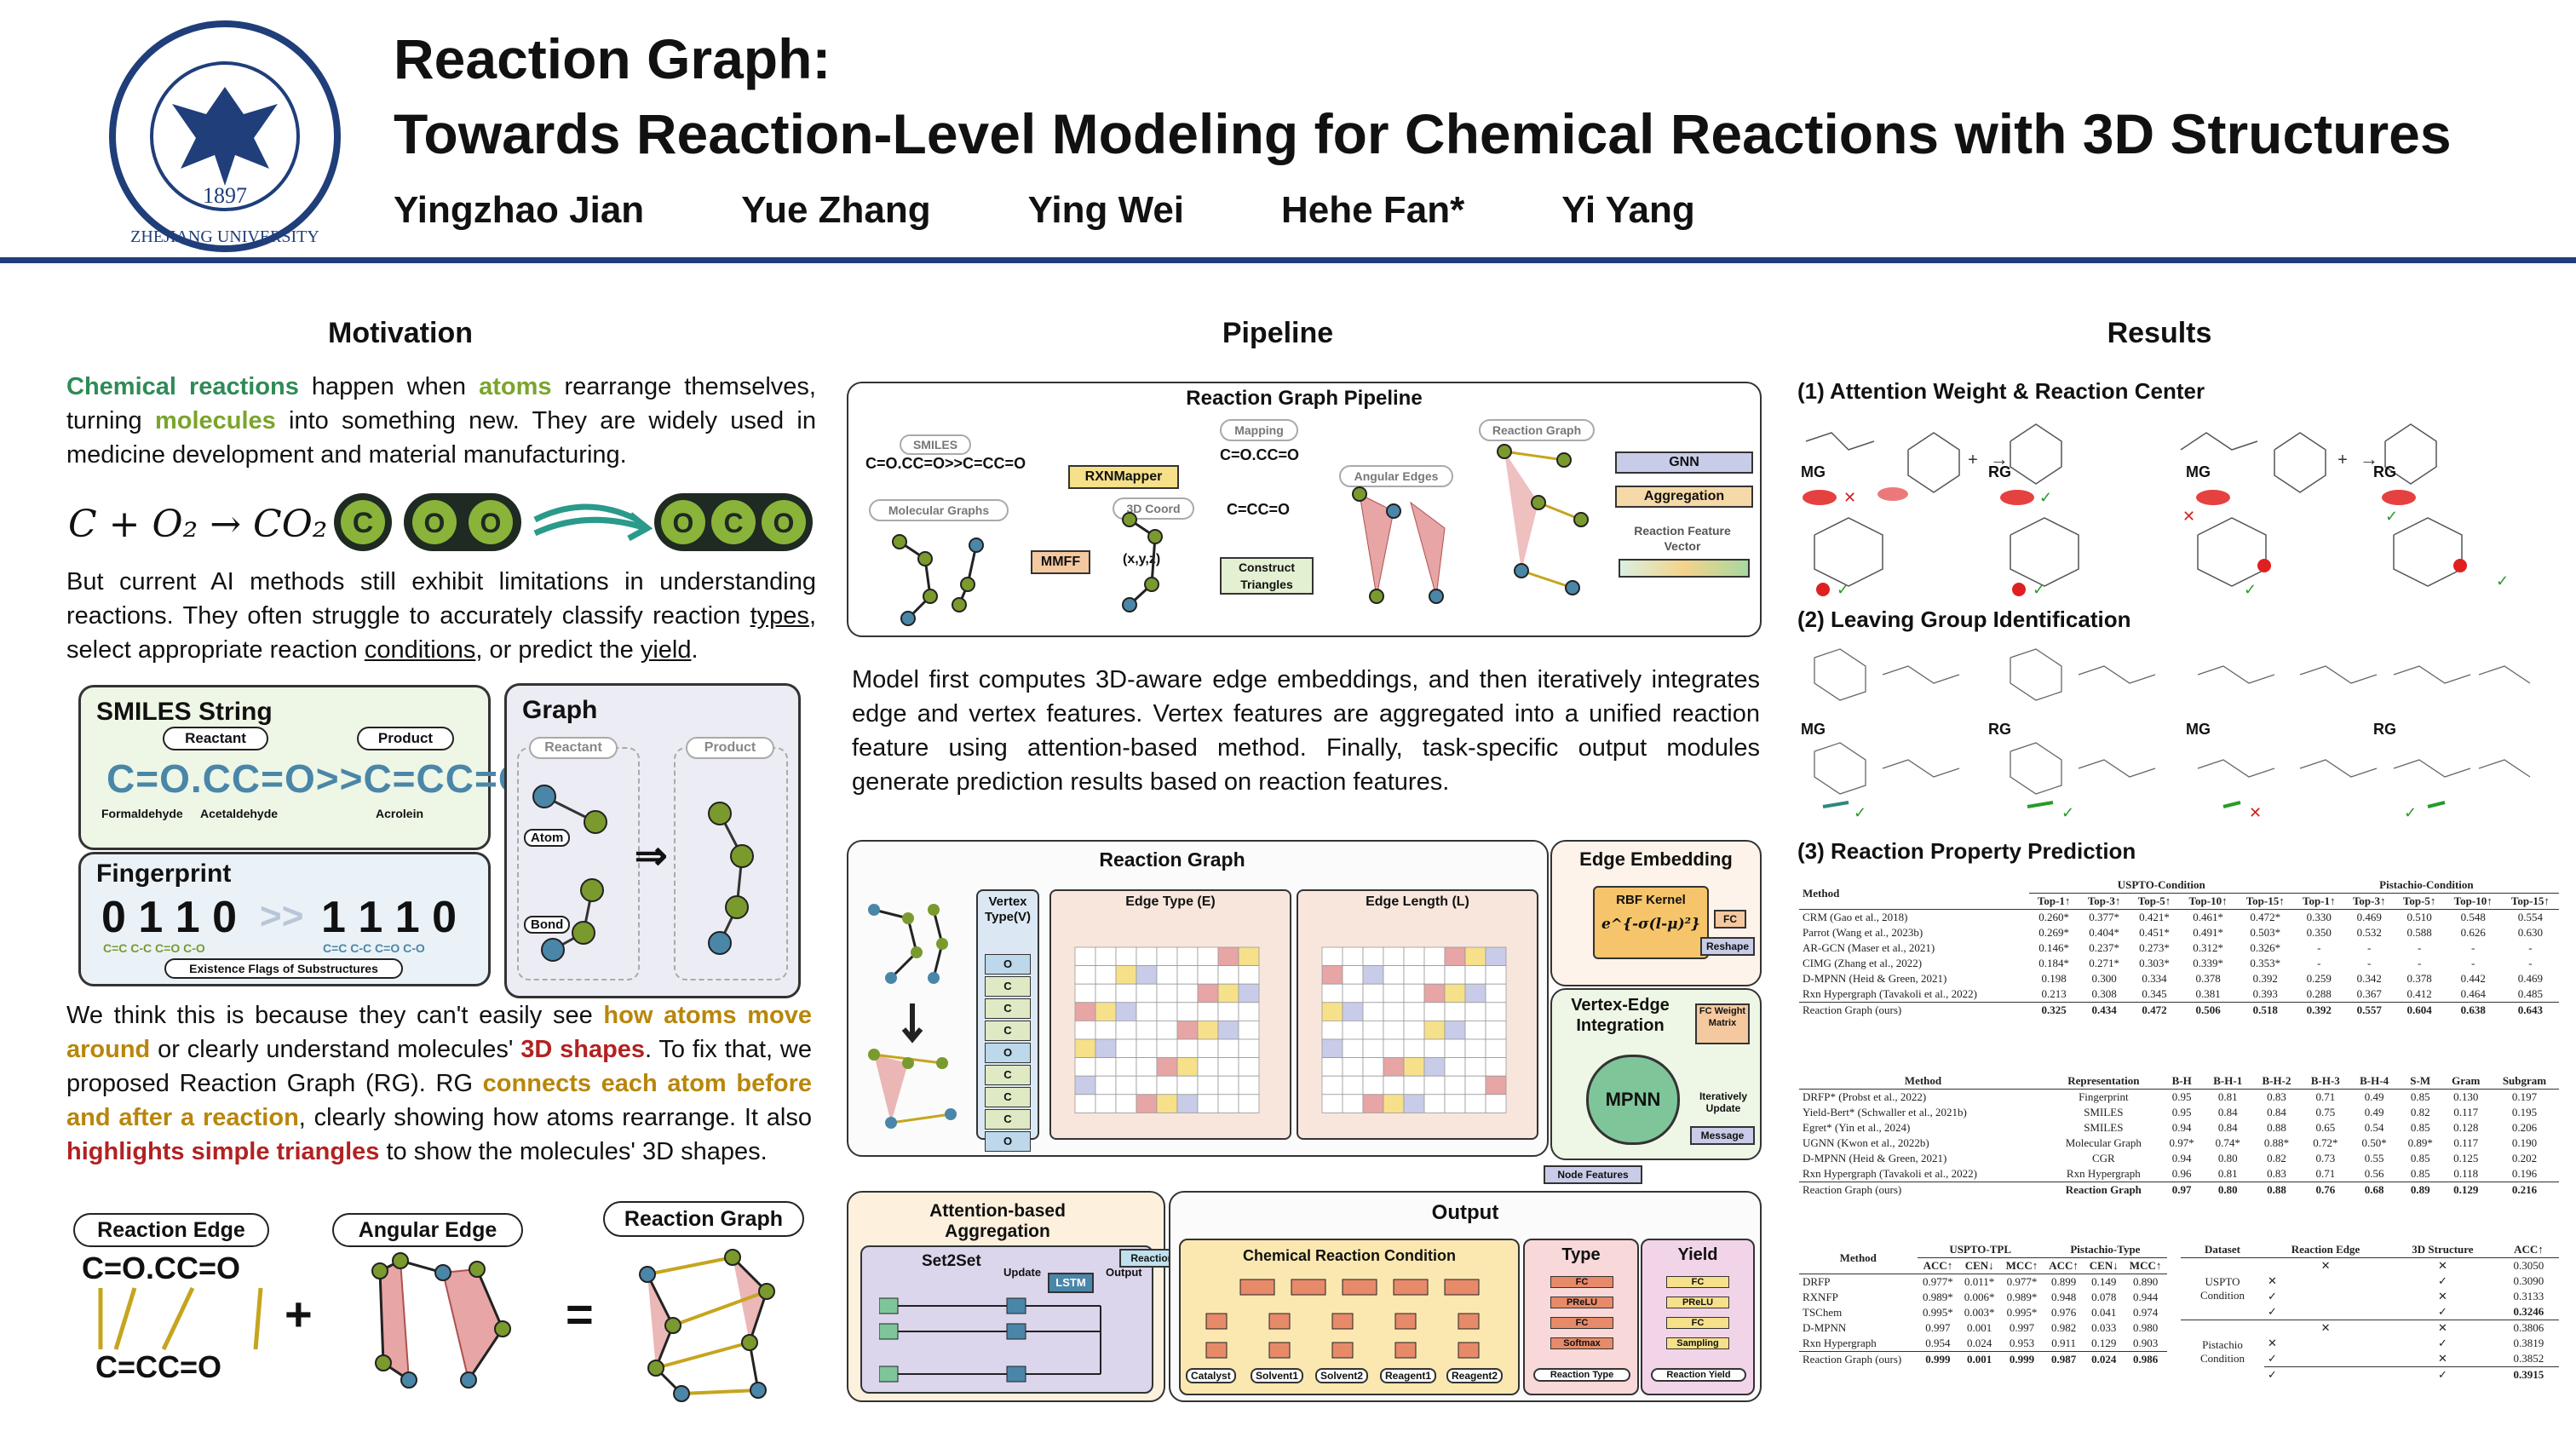 The image size is (2576, 1449). Describe the element at coordinates (2103, 1158) in the screenshot. I see `table-cell: CGR` at that location.